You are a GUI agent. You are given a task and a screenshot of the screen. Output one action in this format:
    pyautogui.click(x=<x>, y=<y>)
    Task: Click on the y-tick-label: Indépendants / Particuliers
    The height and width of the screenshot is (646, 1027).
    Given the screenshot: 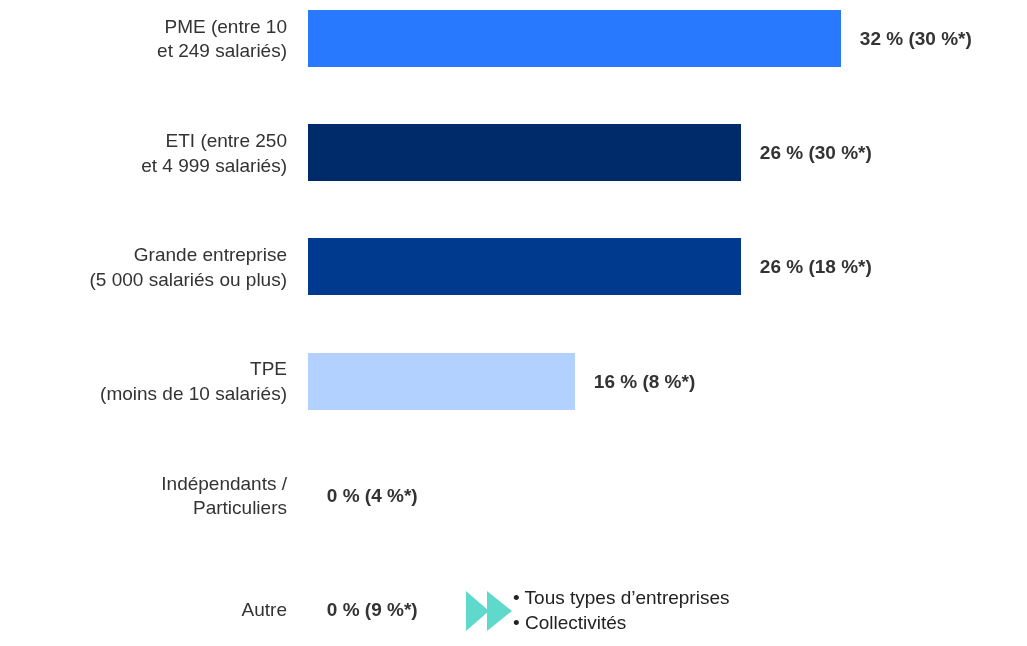 What is the action you would take?
    pyautogui.click(x=224, y=495)
    